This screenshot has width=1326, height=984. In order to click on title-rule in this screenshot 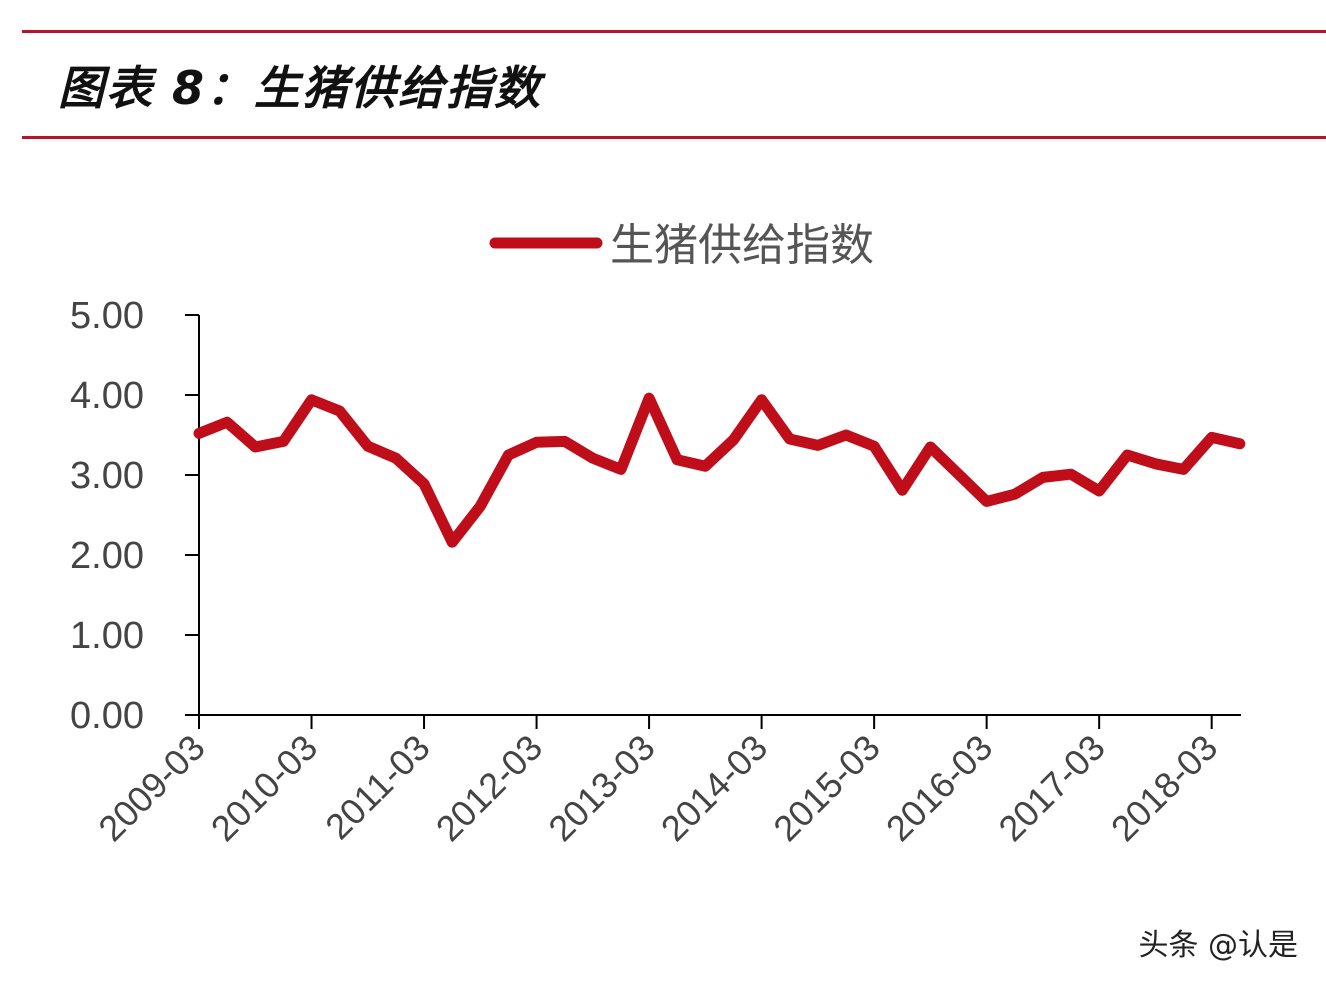, I will do `click(674, 137)`.